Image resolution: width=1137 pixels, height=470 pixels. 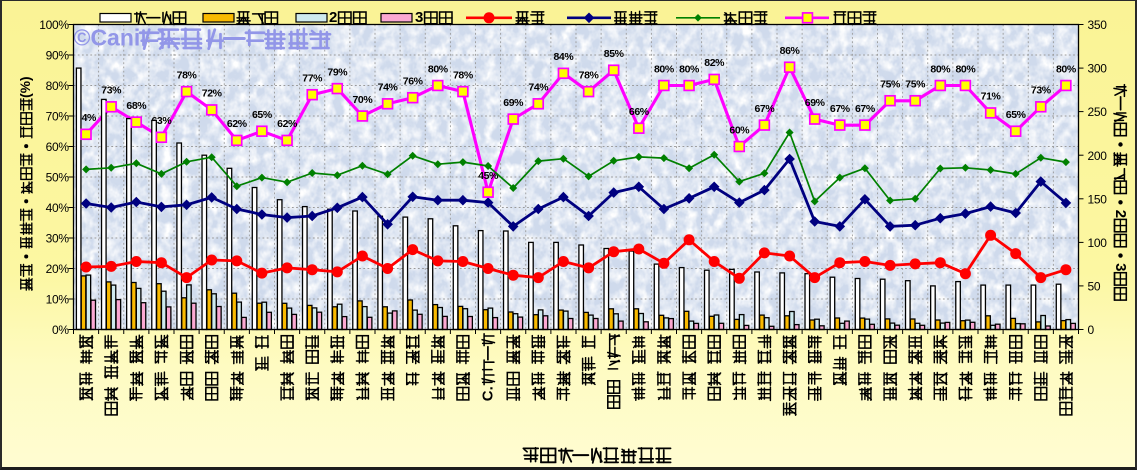 I want to click on svg-text: 82%, so click(x=714, y=63).